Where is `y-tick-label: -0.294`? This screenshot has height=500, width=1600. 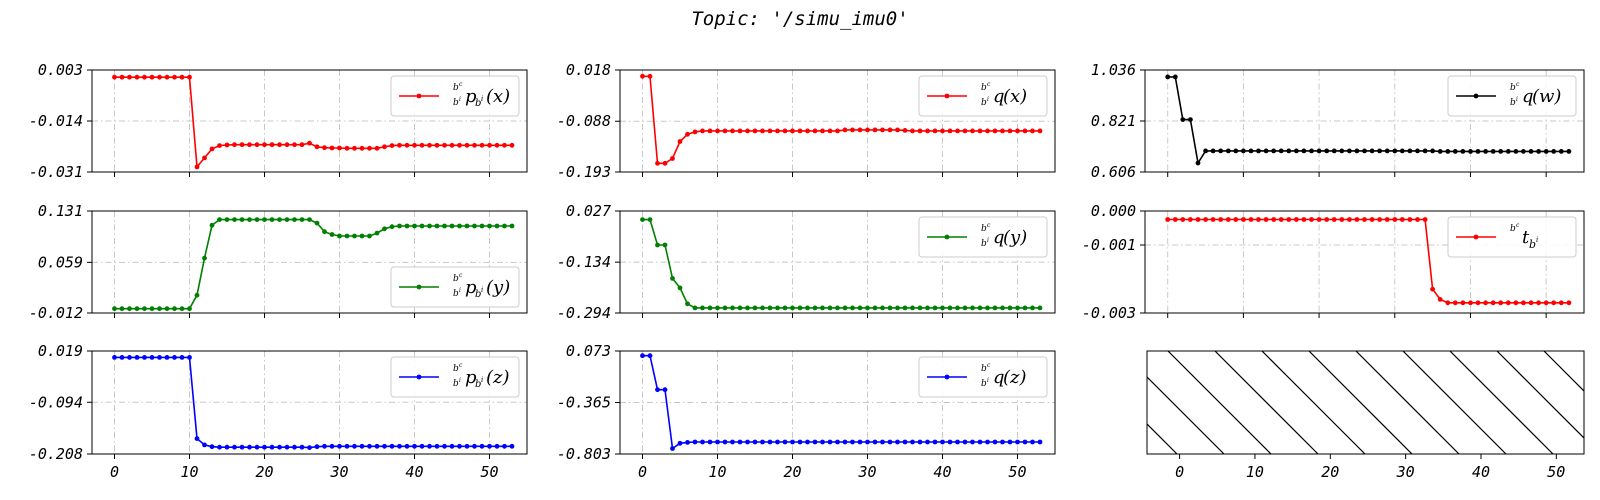
y-tick-label: -0.294 is located at coordinates (584, 313).